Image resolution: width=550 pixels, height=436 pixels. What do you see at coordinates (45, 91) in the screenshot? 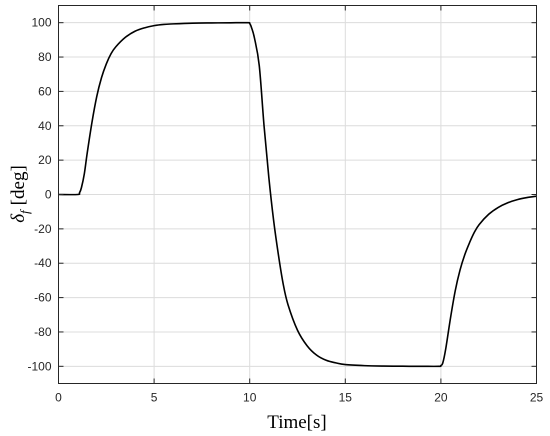
I see `y-tick-label: 60` at bounding box center [45, 91].